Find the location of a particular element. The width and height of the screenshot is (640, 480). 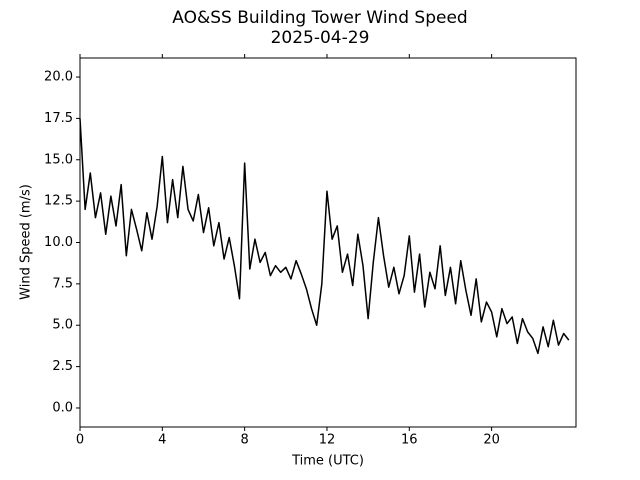

chart-title: AO&SS Building Tower Wind Speed is located at coordinates (319, 18).